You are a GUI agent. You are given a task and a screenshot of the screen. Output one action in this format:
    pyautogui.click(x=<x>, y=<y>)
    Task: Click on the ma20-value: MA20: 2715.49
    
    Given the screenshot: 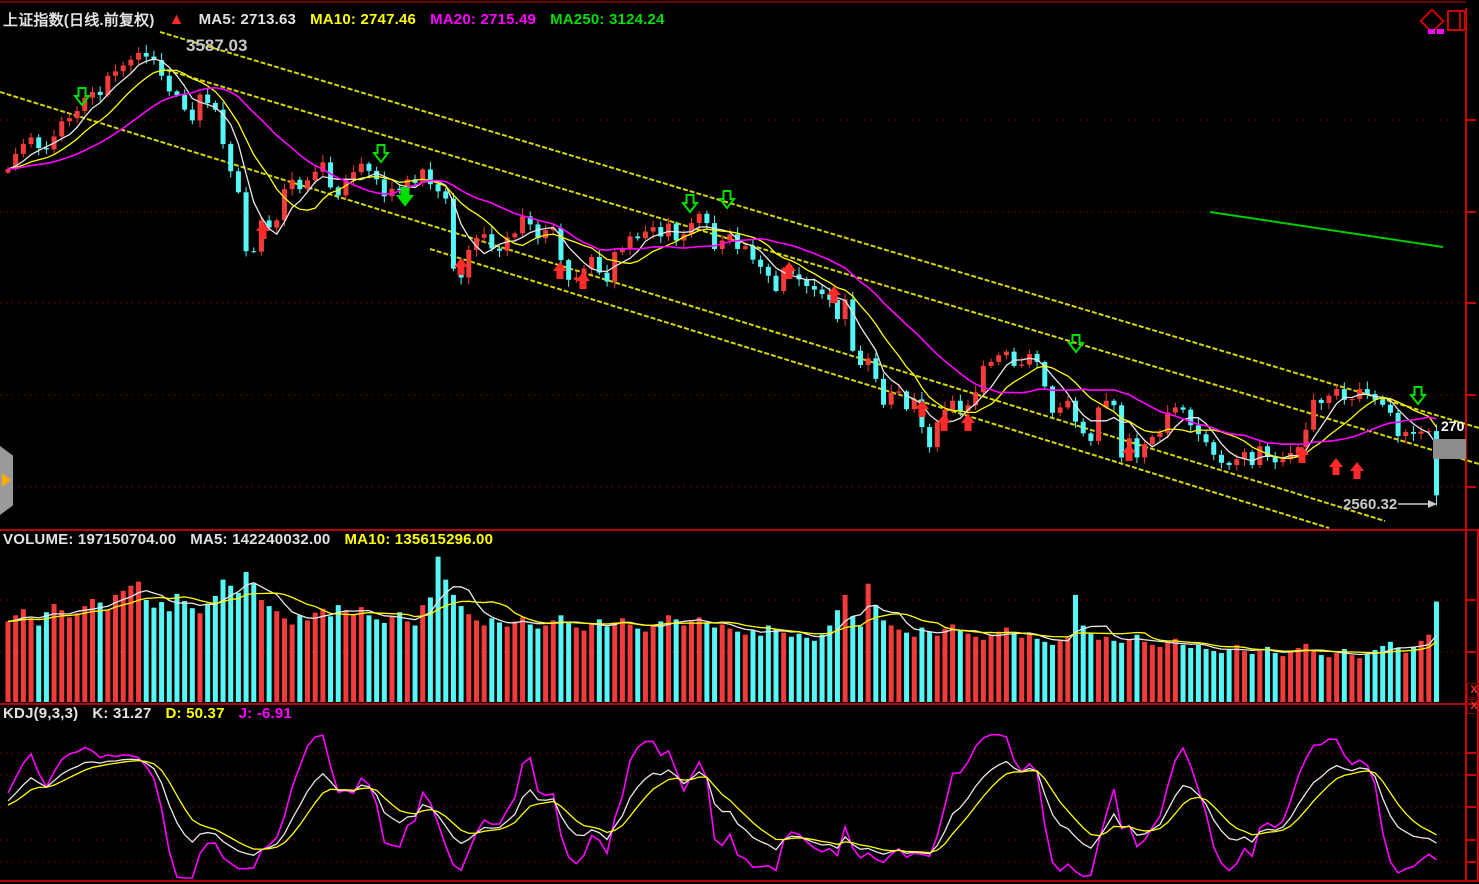 What is the action you would take?
    pyautogui.click(x=483, y=19)
    